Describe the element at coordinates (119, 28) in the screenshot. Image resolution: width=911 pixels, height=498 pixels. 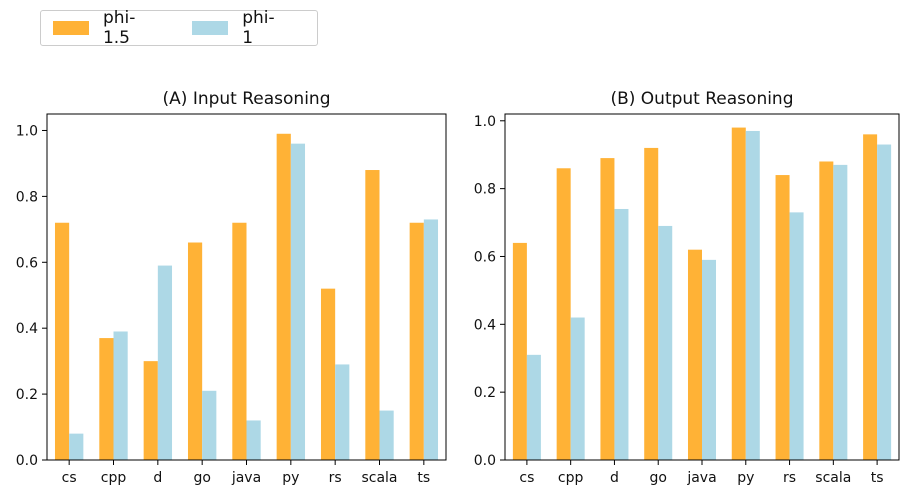
I see `legend-label-phi-1-5: phi-1.5` at that location.